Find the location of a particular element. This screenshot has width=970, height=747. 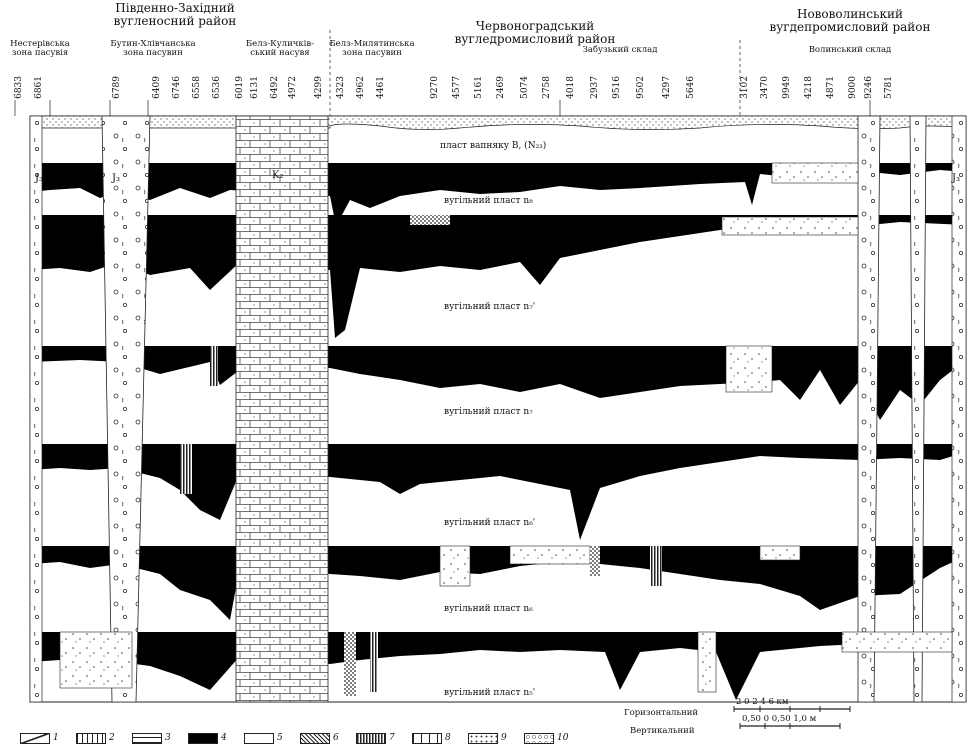

subregion-volynskyi: Волинський склад is located at coordinates (850, 50).